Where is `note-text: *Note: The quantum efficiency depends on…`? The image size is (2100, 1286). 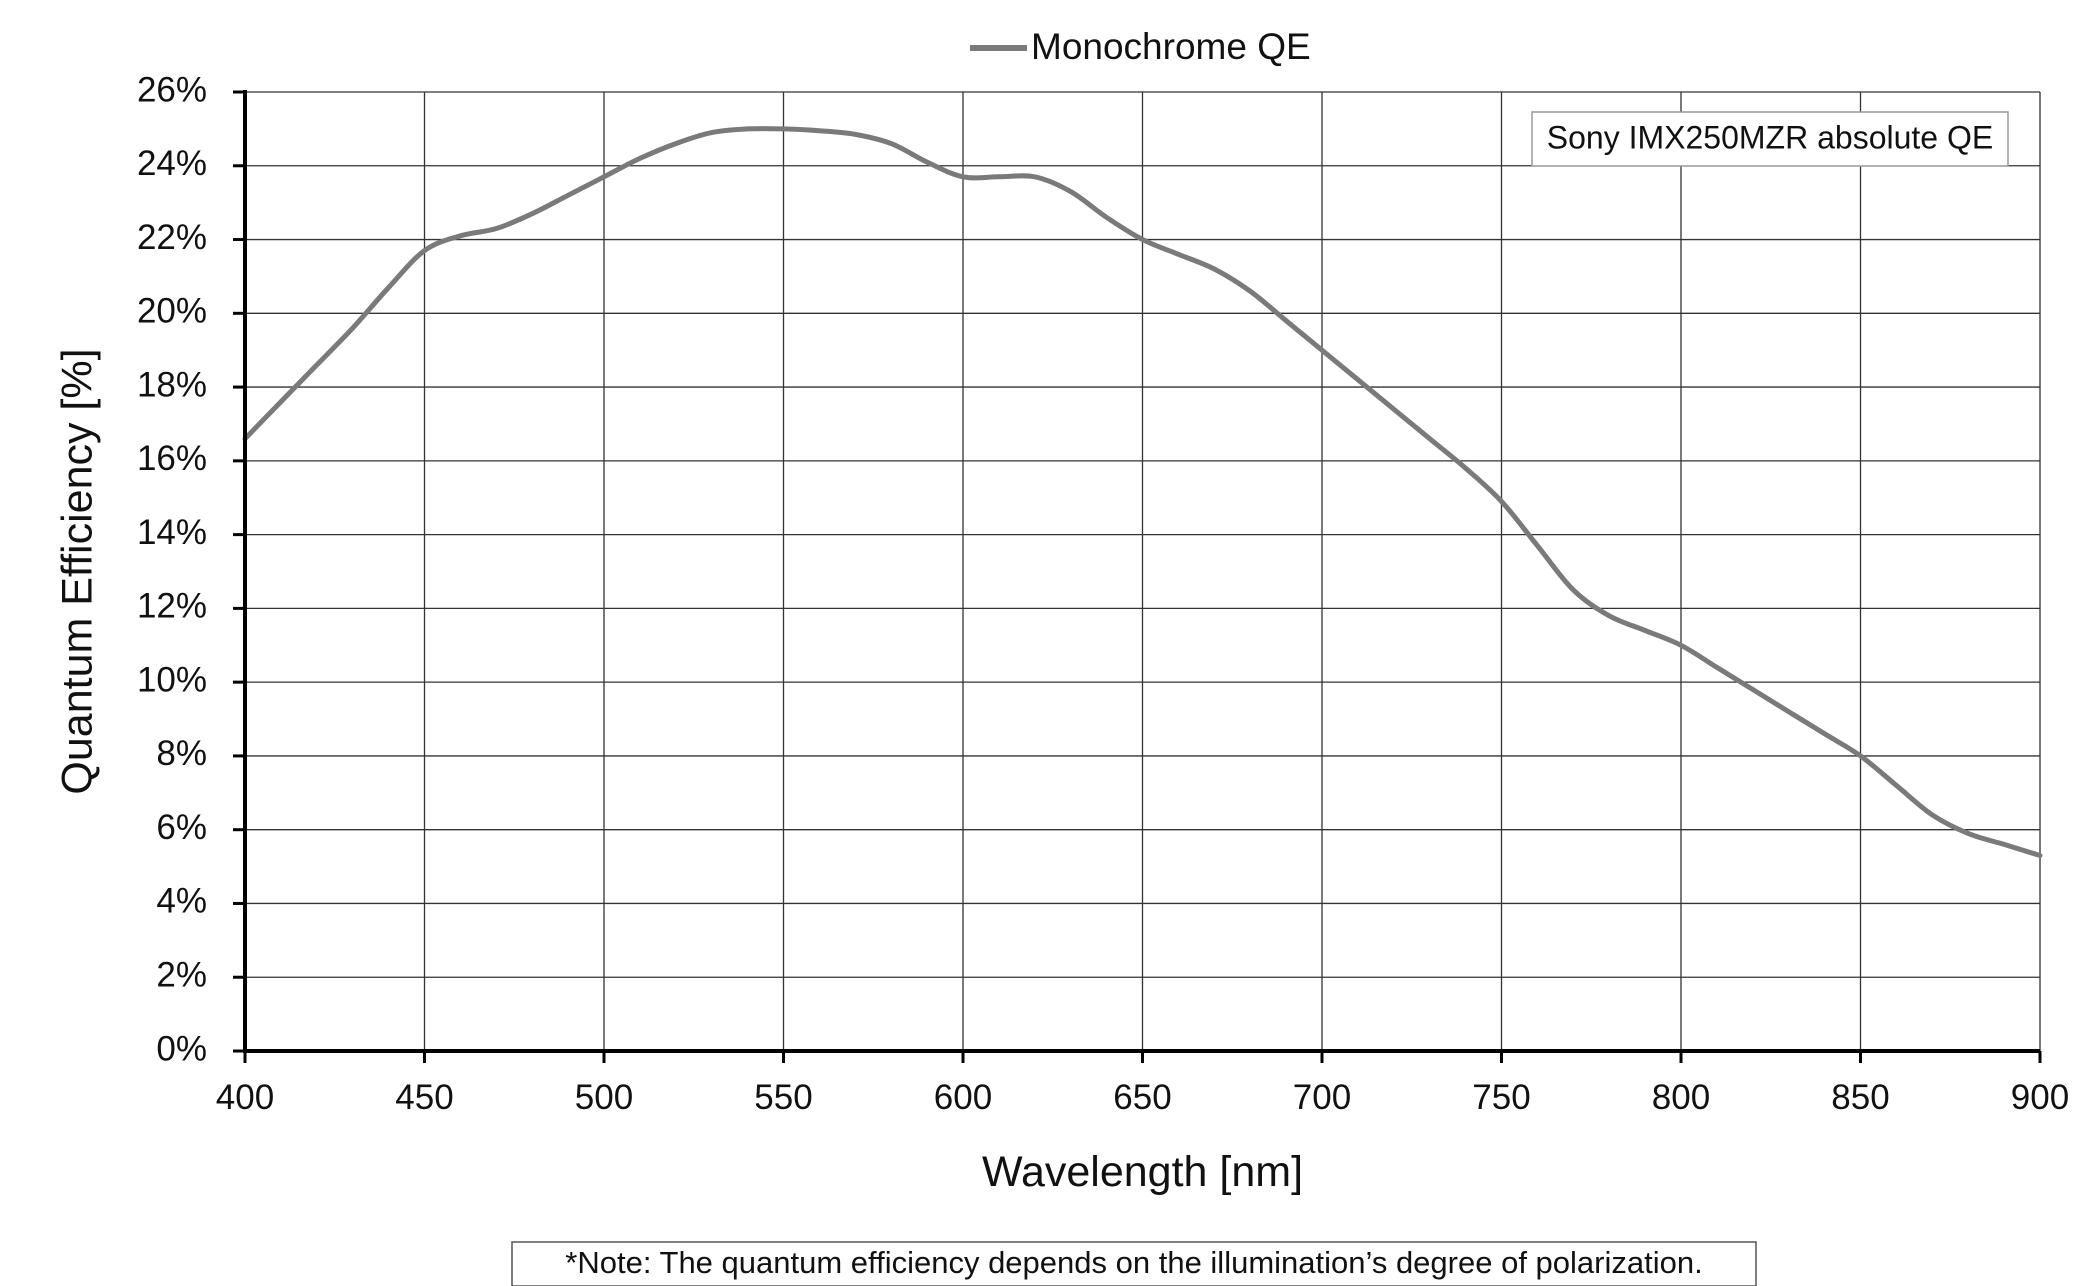
note-text: *Note: The quantum efficiency depends on… is located at coordinates (1133, 1262).